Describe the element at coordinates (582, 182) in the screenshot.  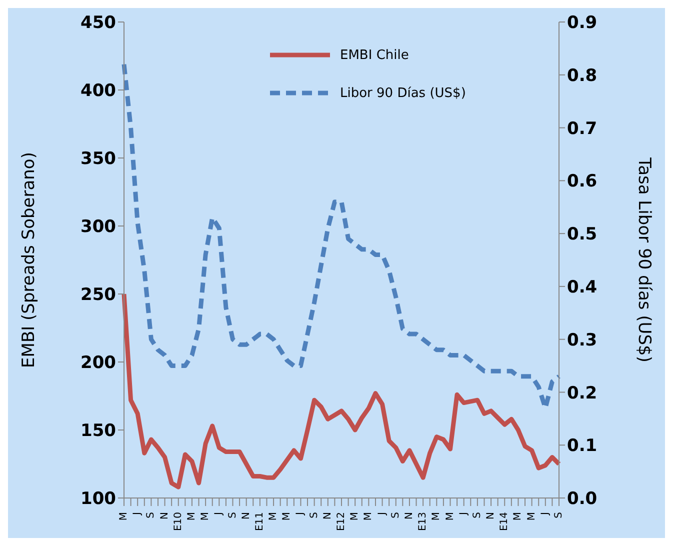
I see `y2-tick-label: 0.6` at that location.